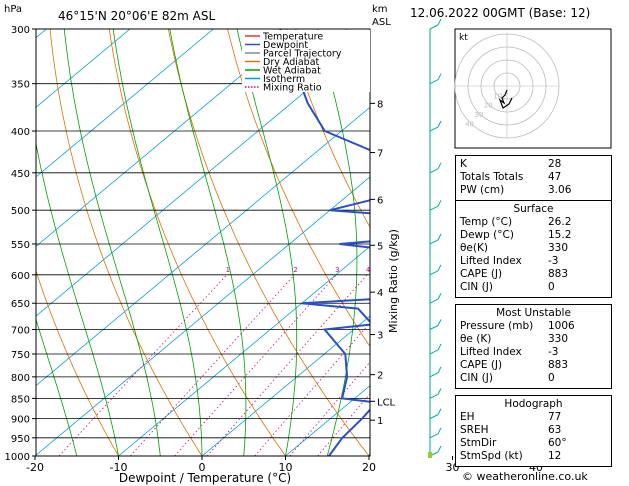 Image resolution: width=629 pixels, height=486 pixels. I want to click on series-dewpoint, so click(324, 242).